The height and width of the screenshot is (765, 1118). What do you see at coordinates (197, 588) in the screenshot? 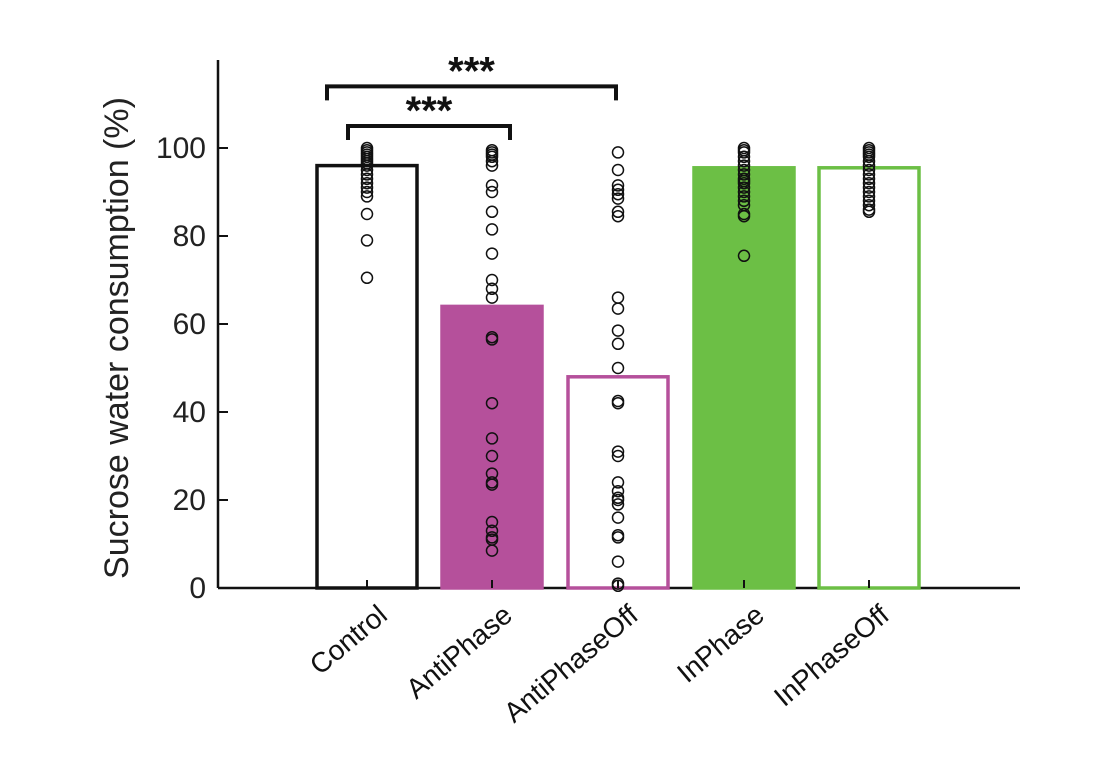
I see `y-tick-label: 0` at bounding box center [197, 588].